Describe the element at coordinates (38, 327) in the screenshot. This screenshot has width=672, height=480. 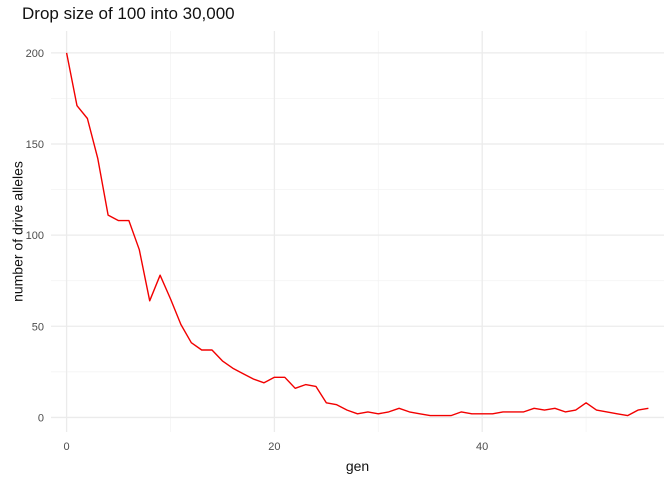
I see `y-tick-label: 50` at that location.